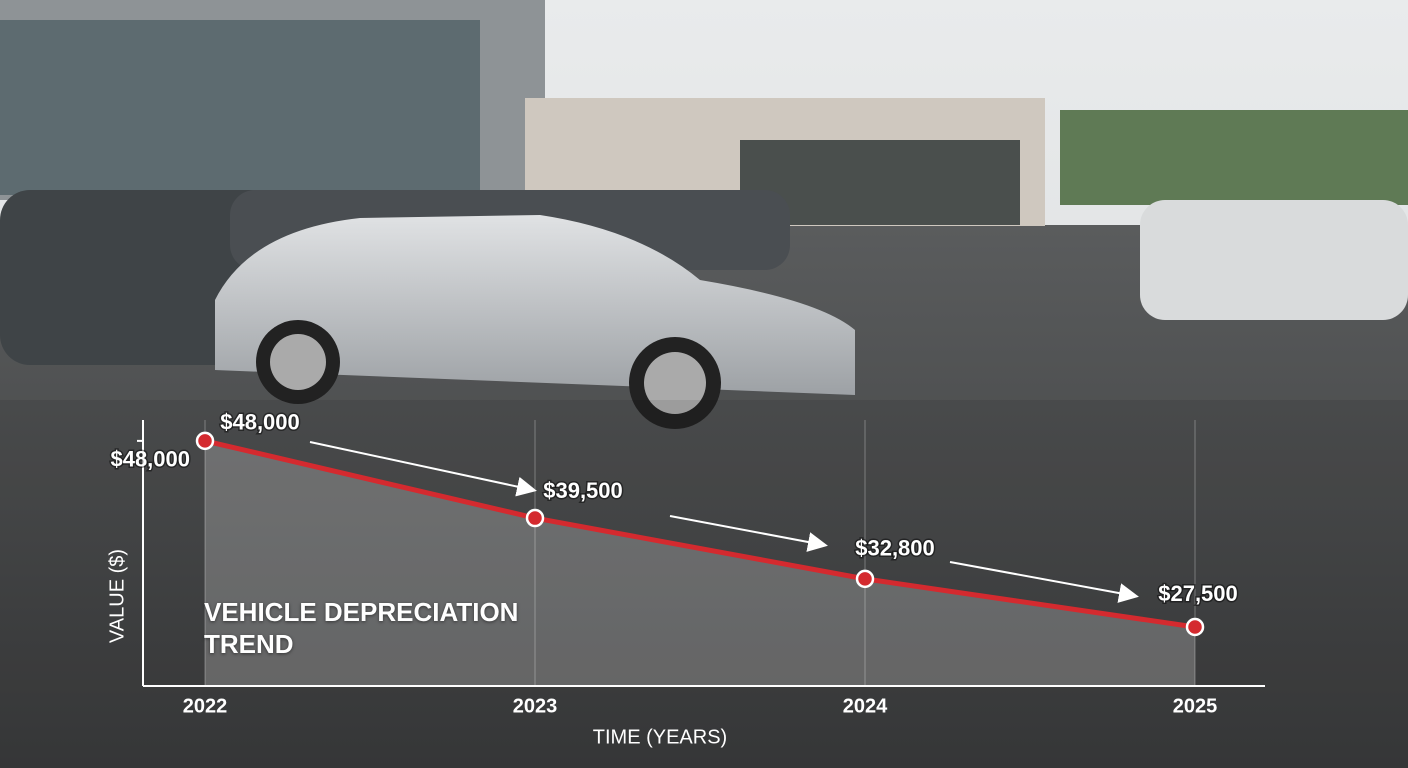 The image size is (1408, 768). Describe the element at coordinates (535, 706) in the screenshot. I see `x-tick-label: 2023` at that location.